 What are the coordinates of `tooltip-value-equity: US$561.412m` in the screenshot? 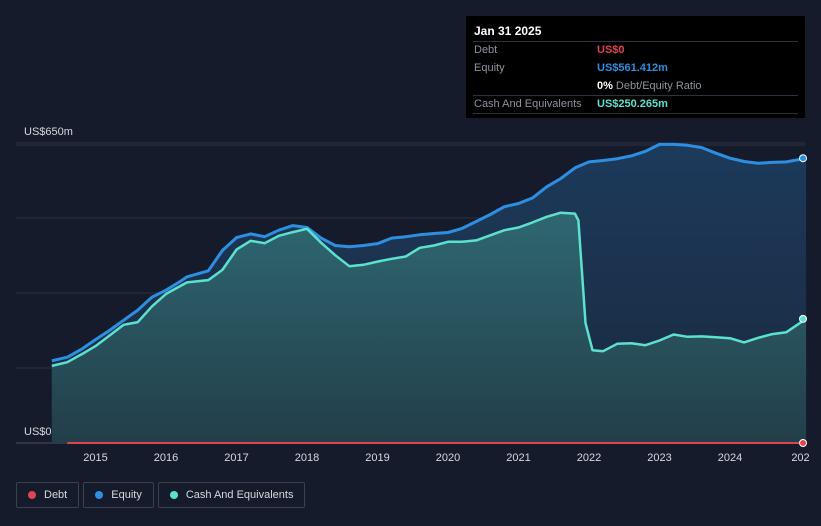 It's located at (632, 68).